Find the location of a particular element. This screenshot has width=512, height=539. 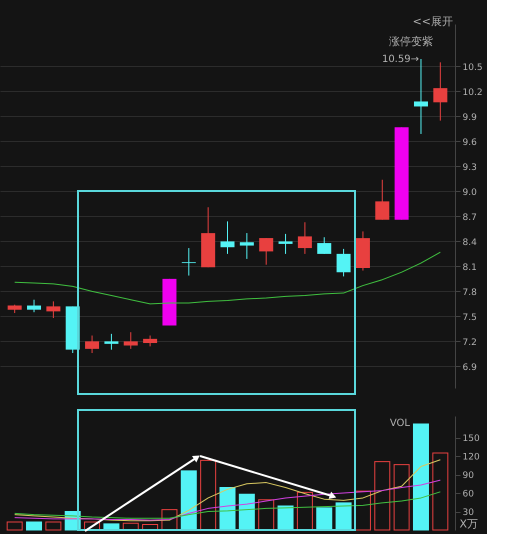

y-axis-title: X万 is located at coordinates (469, 524).